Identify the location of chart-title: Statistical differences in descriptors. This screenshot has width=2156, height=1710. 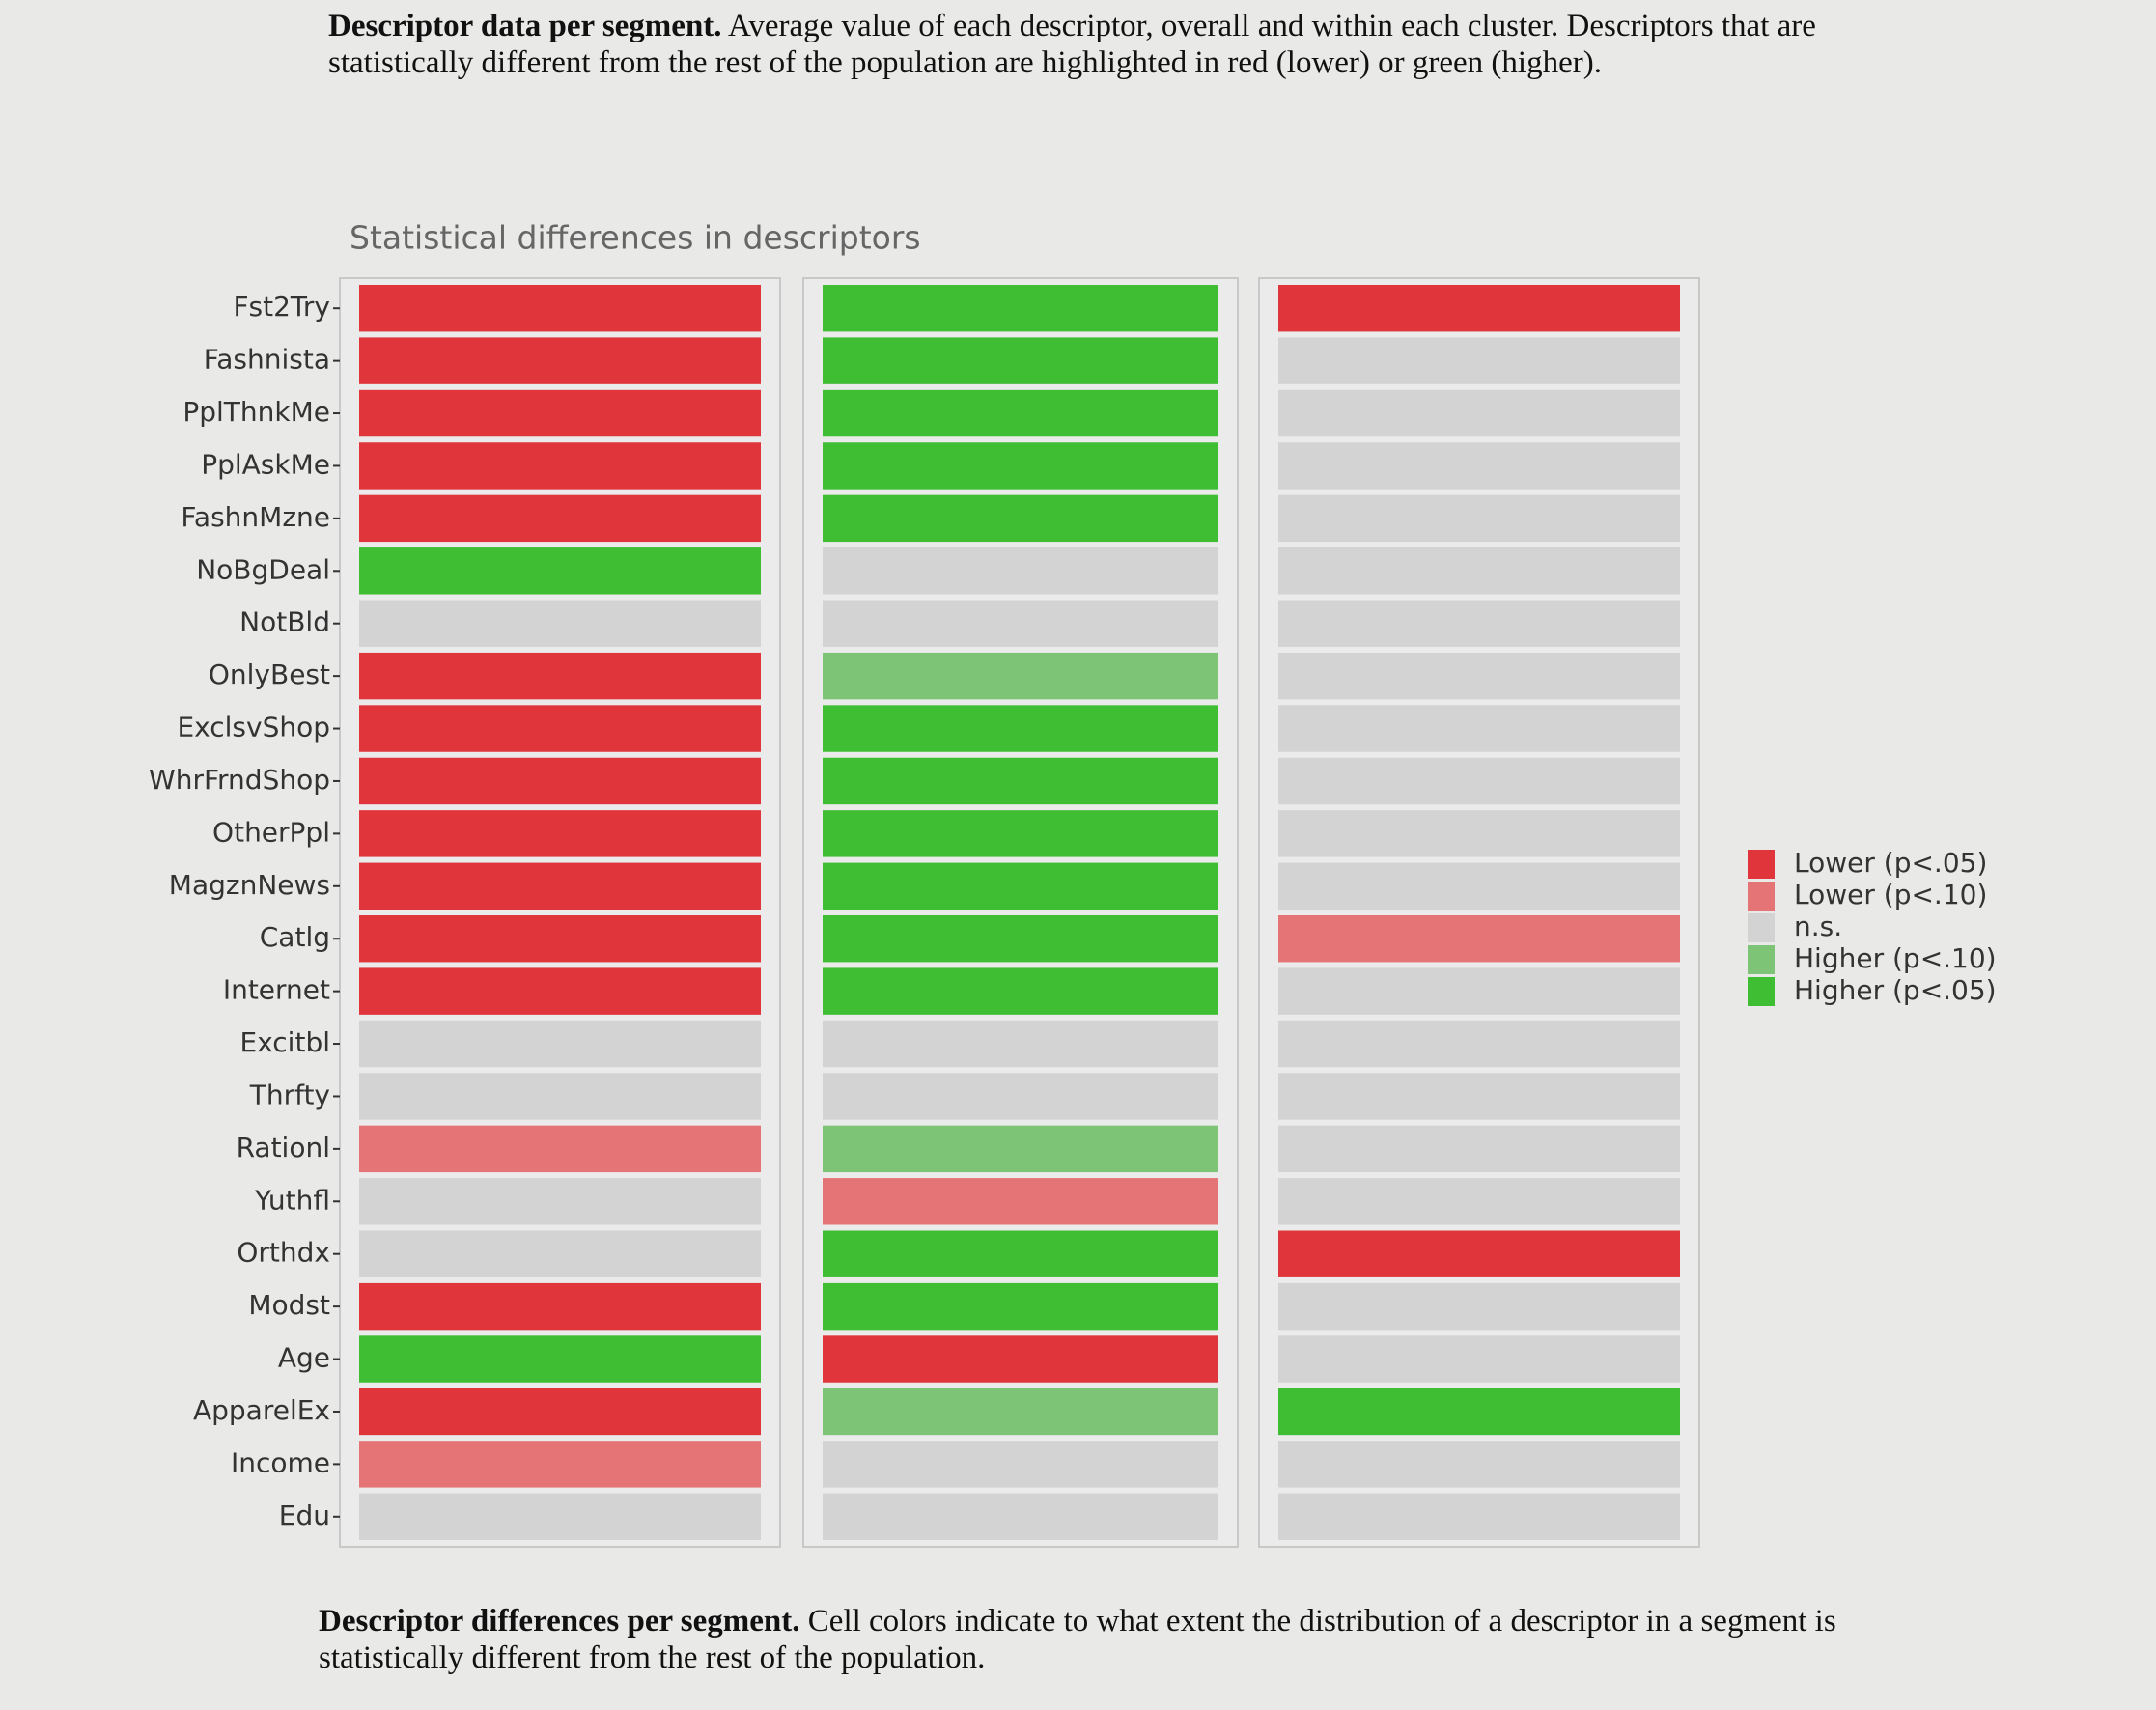
(636, 238).